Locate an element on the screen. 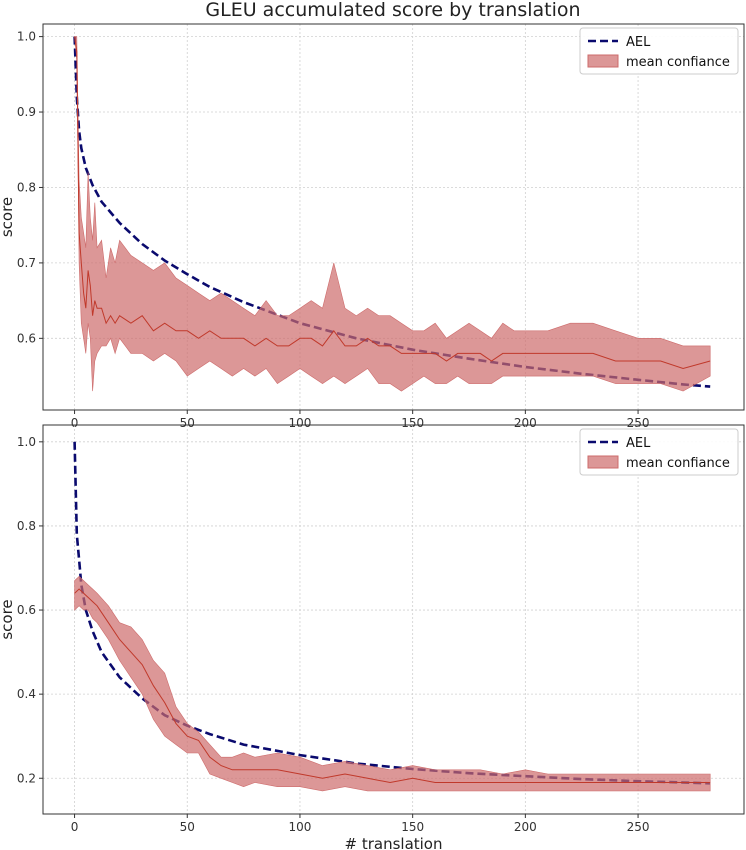 This screenshot has width=746, height=850. figure-title: GLEU accumulated score by translation is located at coordinates (392, 10).